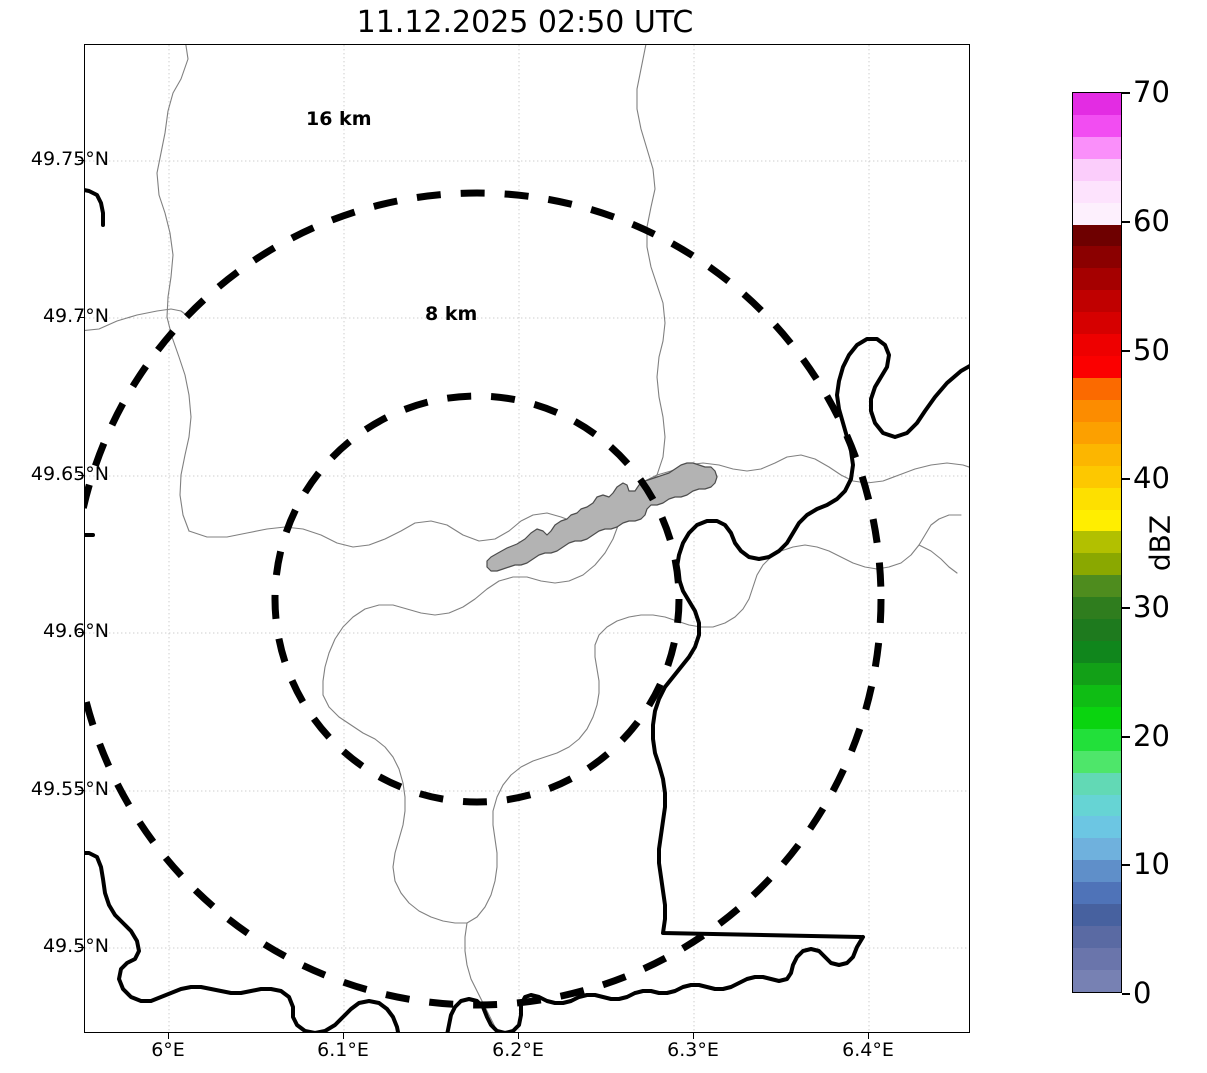  I want to click on range-ring-8km, so click(477, 599).